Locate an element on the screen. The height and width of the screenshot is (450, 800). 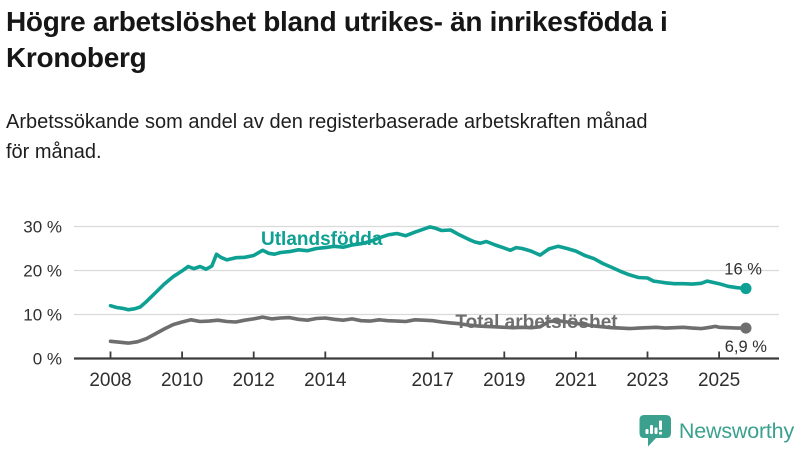
y-tick-label-20: 20 % is located at coordinates (42, 271).